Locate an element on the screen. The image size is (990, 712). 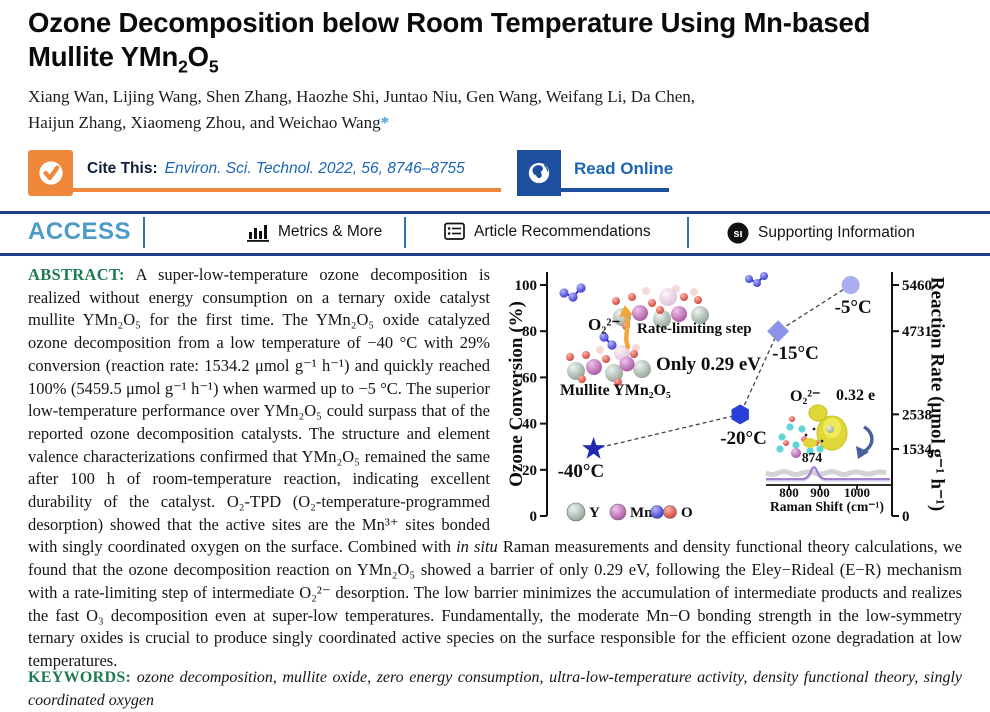
chart-point-label: -5°C is located at coordinates (853, 307).